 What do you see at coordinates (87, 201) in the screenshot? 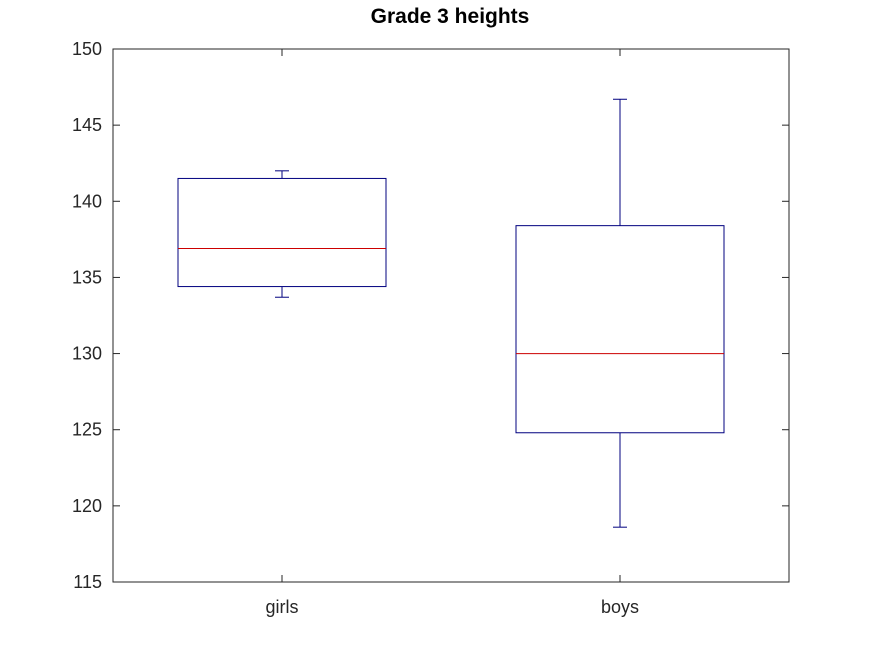
I see `y-tick-label: 140` at bounding box center [87, 201].